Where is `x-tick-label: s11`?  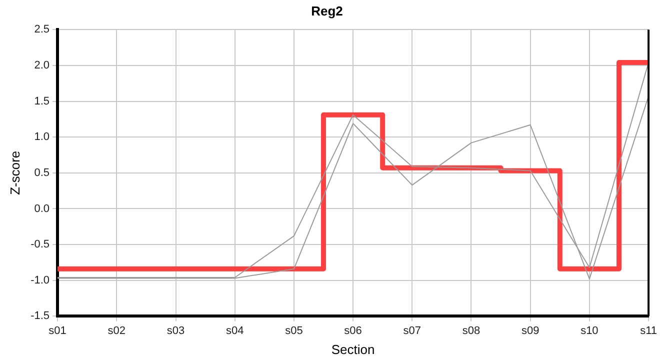 x-tick-label: s11 is located at coordinates (648, 330).